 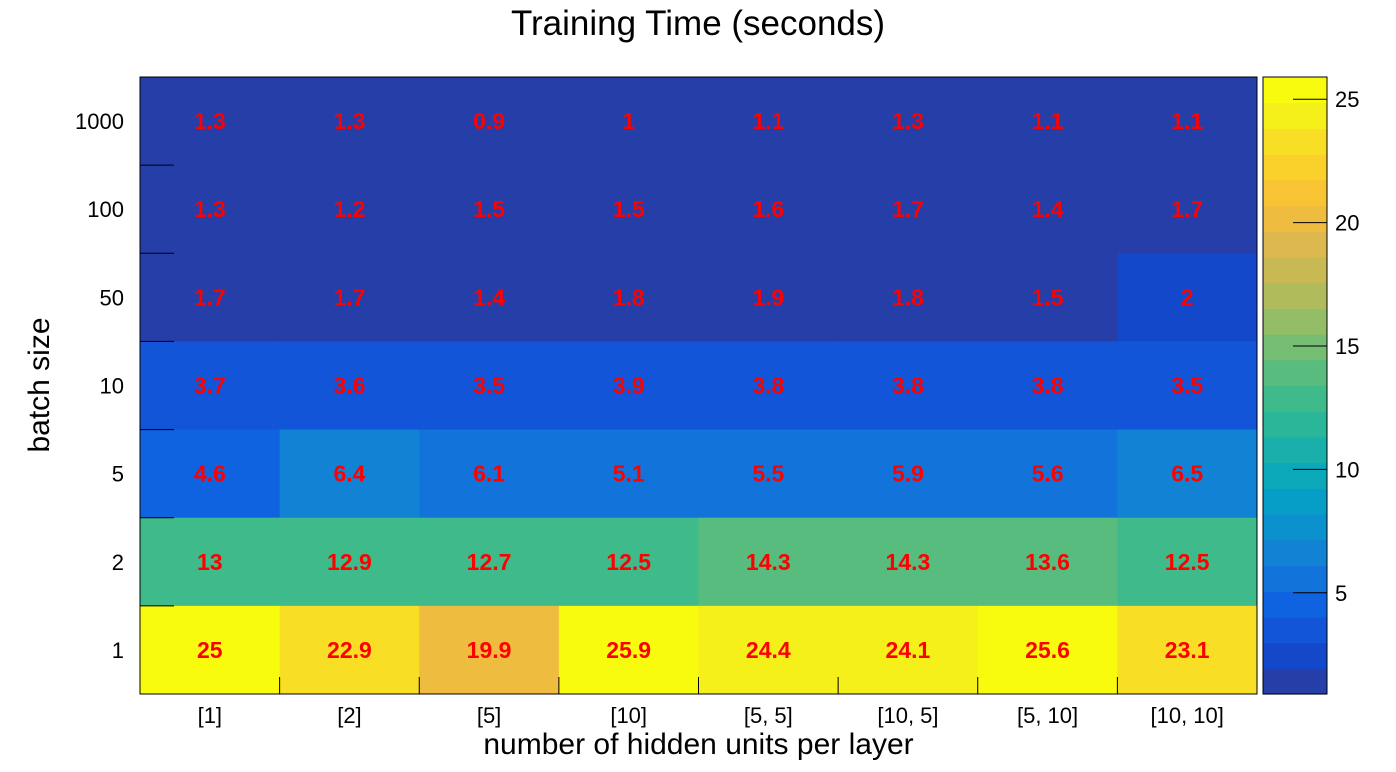 What do you see at coordinates (105, 209) in the screenshot?
I see `y-tick-label: 100` at bounding box center [105, 209].